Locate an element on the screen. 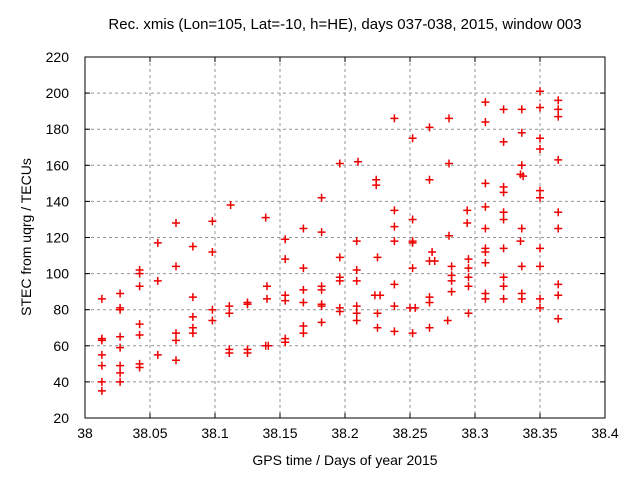 Image resolution: width=640 pixels, height=485 pixels. x-tick-label: 38 is located at coordinates (85, 433).